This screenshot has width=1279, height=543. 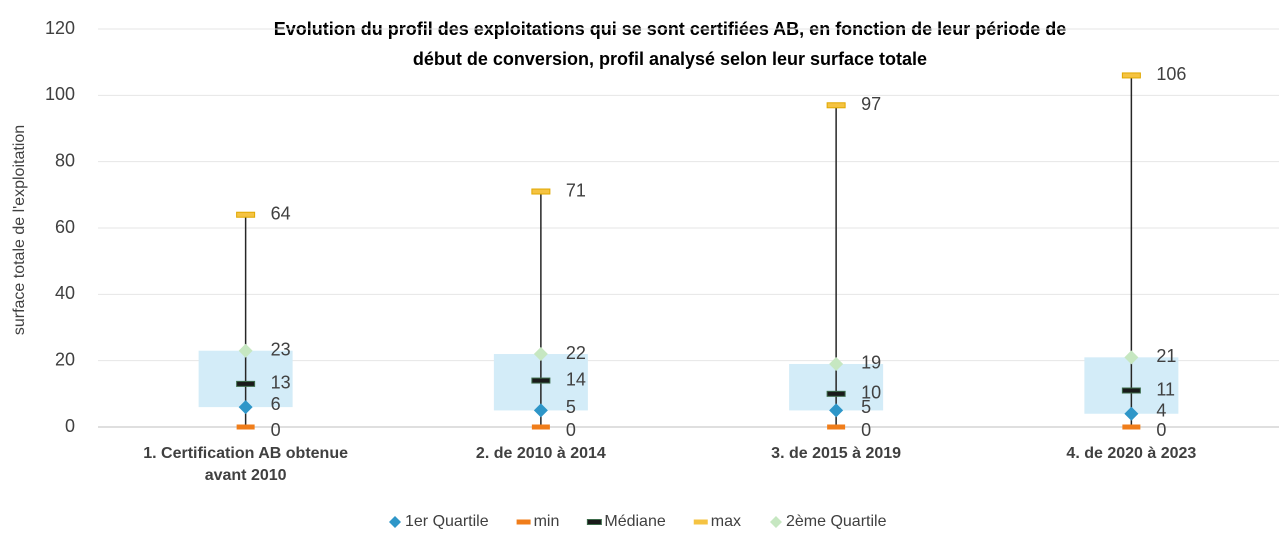 I want to click on y-tick-label: 0, so click(x=70, y=426).